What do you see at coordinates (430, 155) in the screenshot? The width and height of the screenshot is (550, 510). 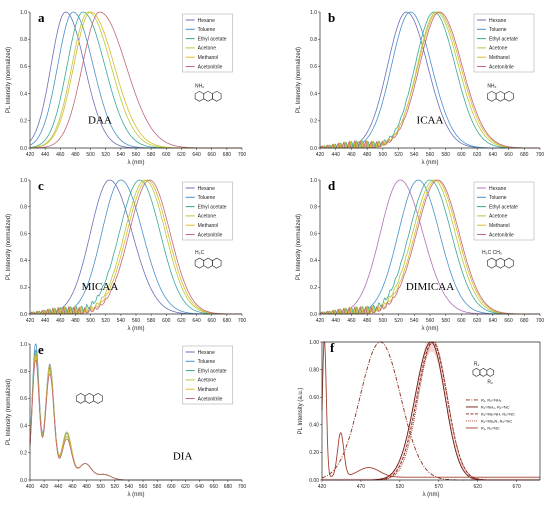 I see `x-tick-label: 560` at bounding box center [430, 155].